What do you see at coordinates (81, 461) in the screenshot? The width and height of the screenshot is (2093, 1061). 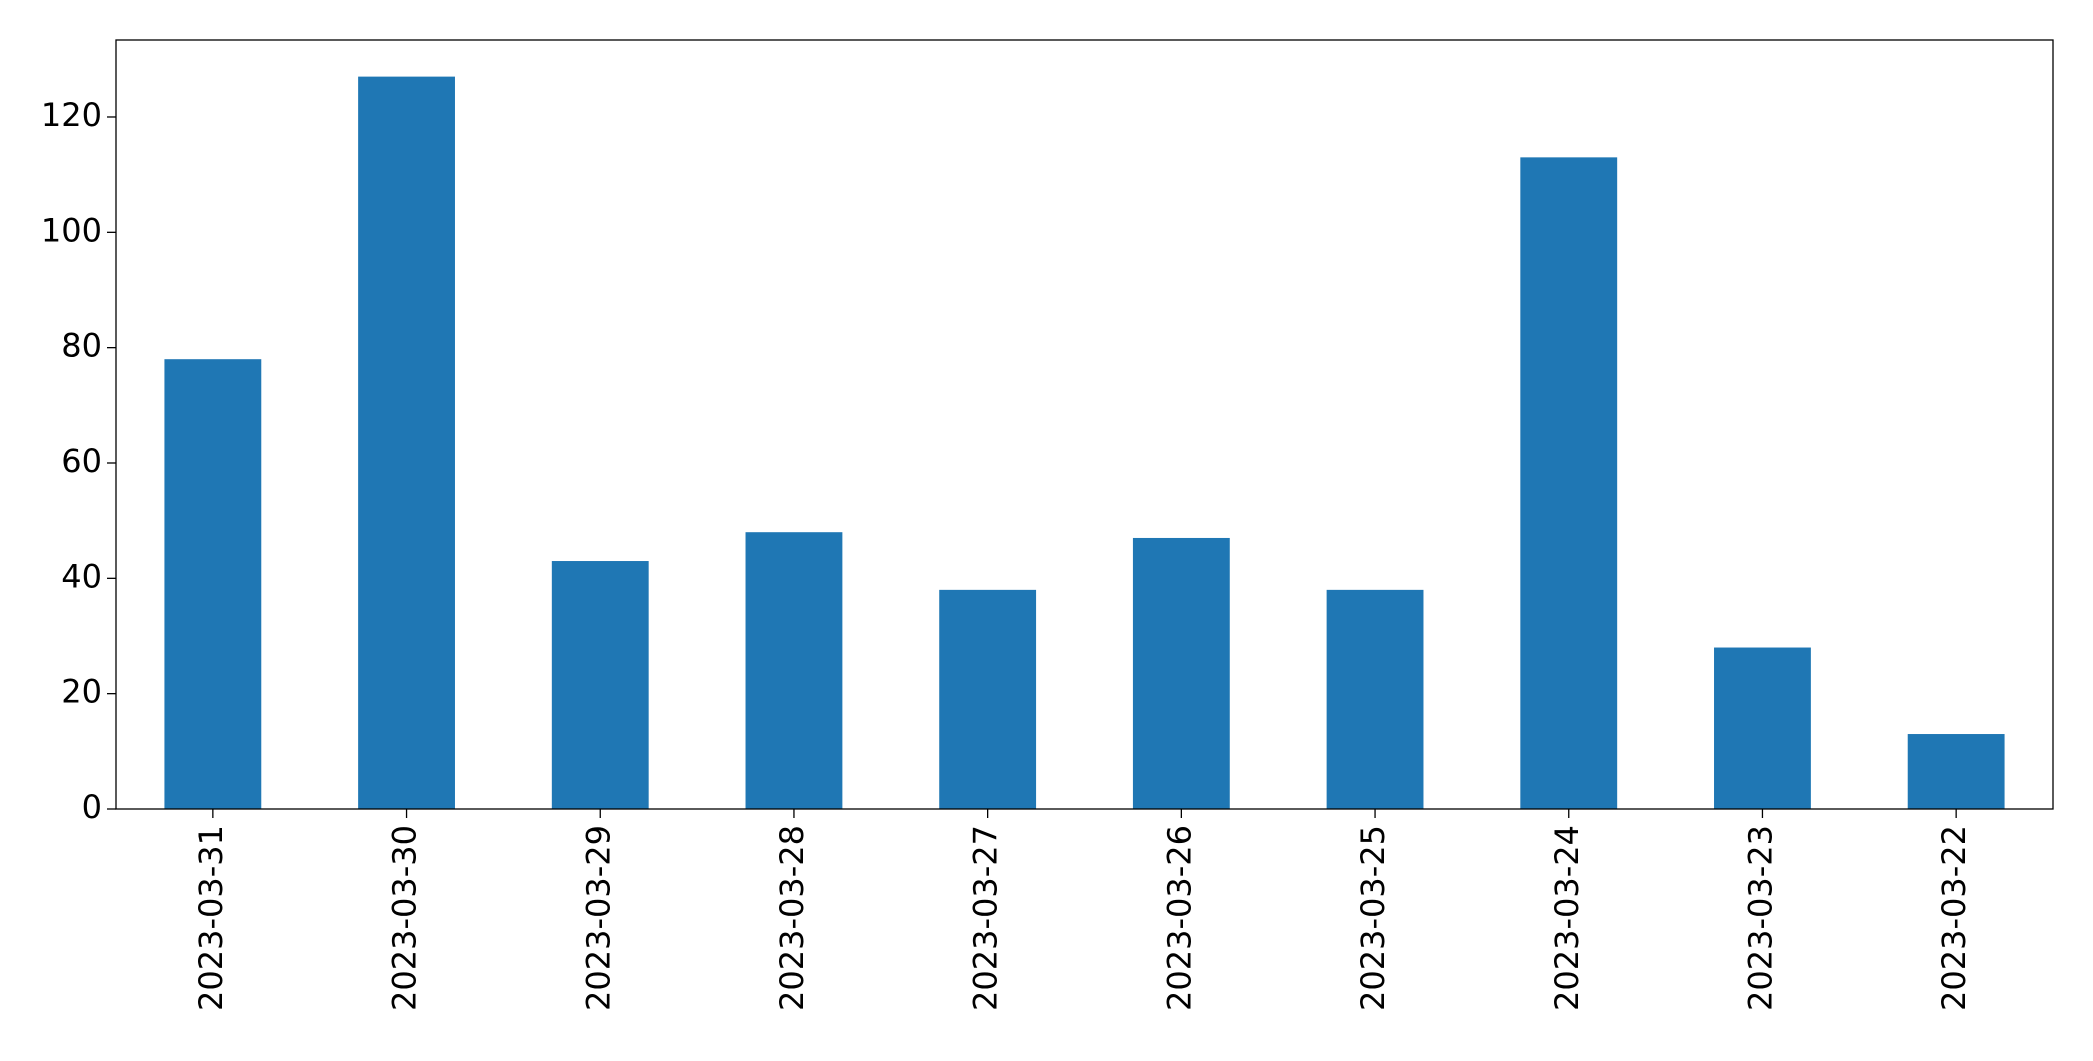 I see `y-tick-label: 60` at bounding box center [81, 461].